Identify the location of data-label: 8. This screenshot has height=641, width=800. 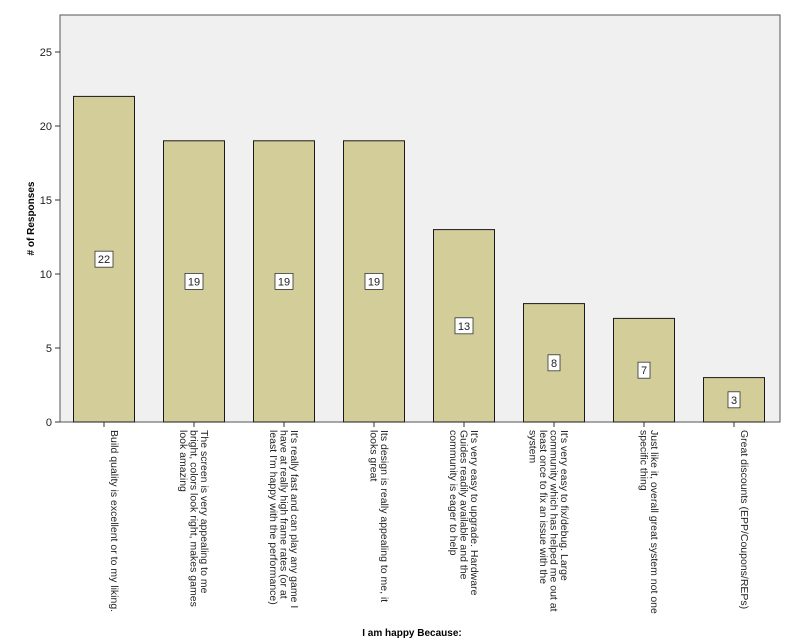
(554, 364).